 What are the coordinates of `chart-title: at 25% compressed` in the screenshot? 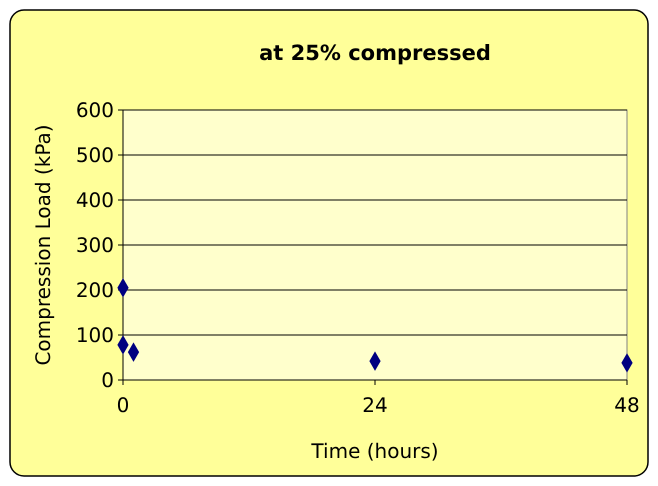 It's located at (375, 53).